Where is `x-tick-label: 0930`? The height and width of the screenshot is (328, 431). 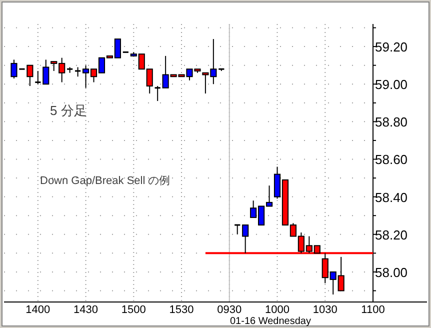
x-tick-label: 0930 is located at coordinates (229, 310).